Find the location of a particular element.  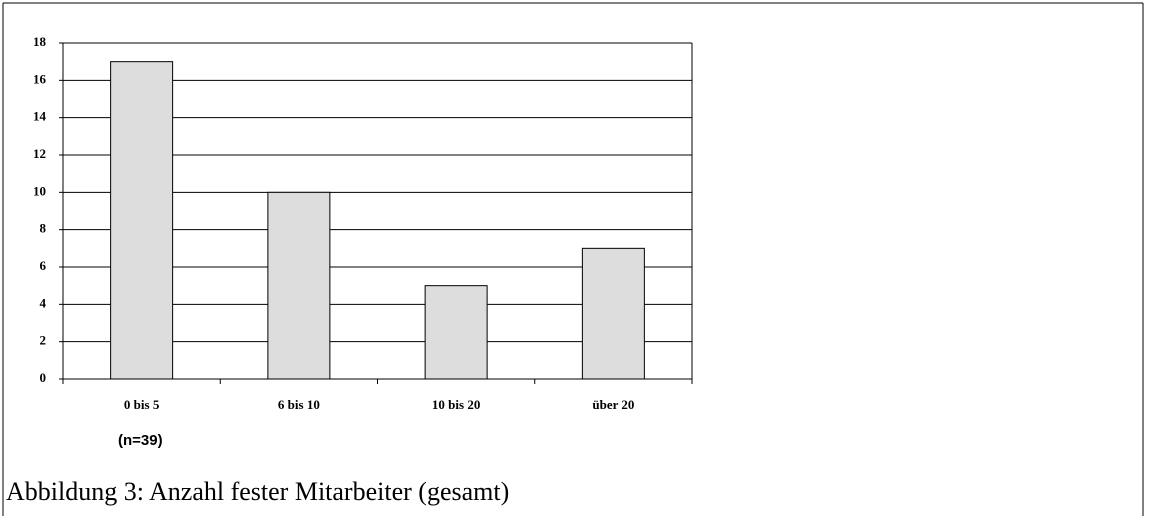

y-tick-label: 4 is located at coordinates (43, 302).